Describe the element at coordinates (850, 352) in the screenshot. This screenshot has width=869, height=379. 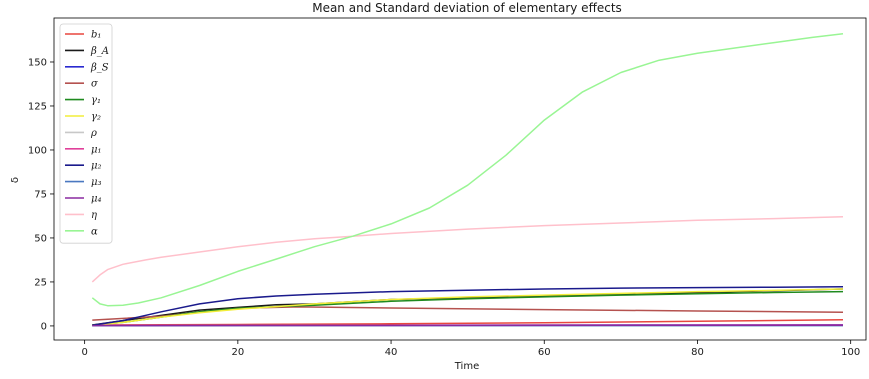
I see `x-tick-label: 100` at that location.